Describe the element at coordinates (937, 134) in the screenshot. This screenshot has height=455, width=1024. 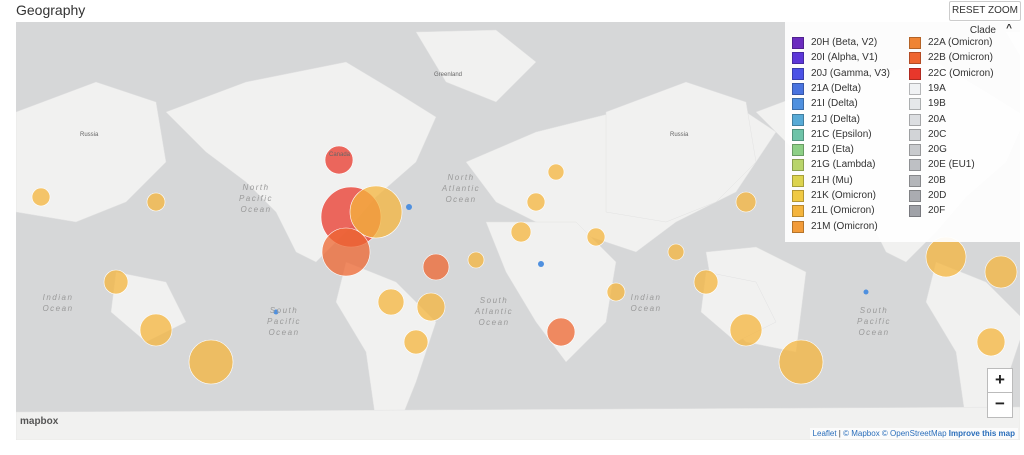
I see `legend-label: 20C` at that location.